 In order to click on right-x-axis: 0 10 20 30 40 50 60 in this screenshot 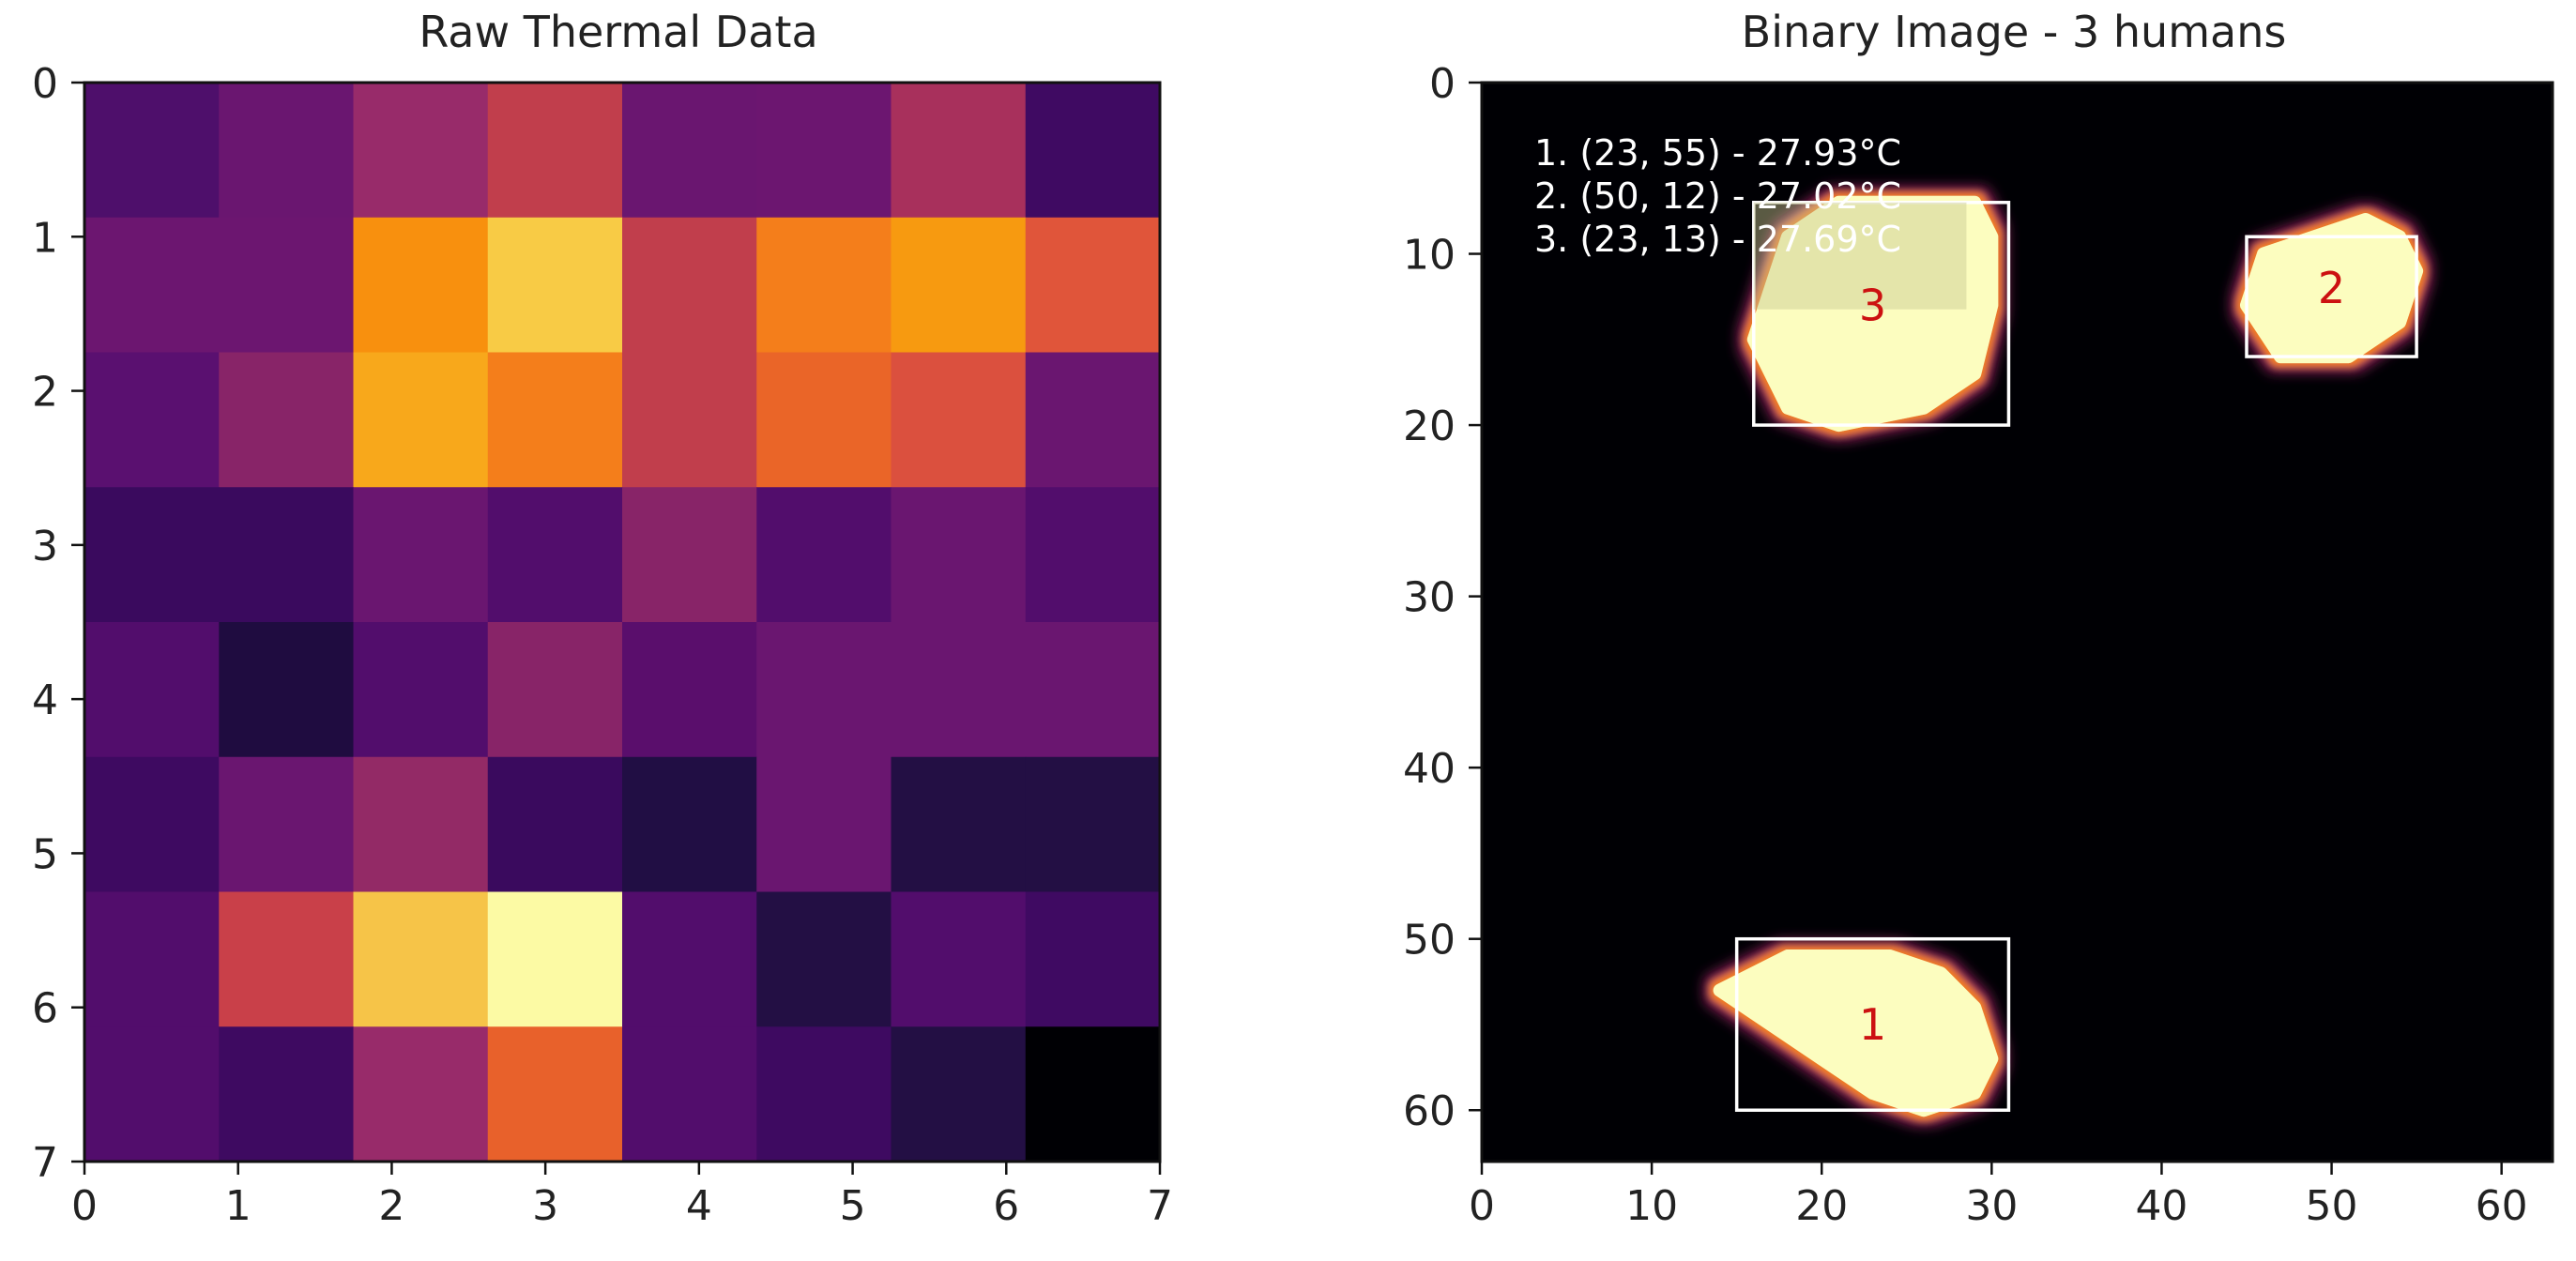, I will do `click(1998, 1196)`.